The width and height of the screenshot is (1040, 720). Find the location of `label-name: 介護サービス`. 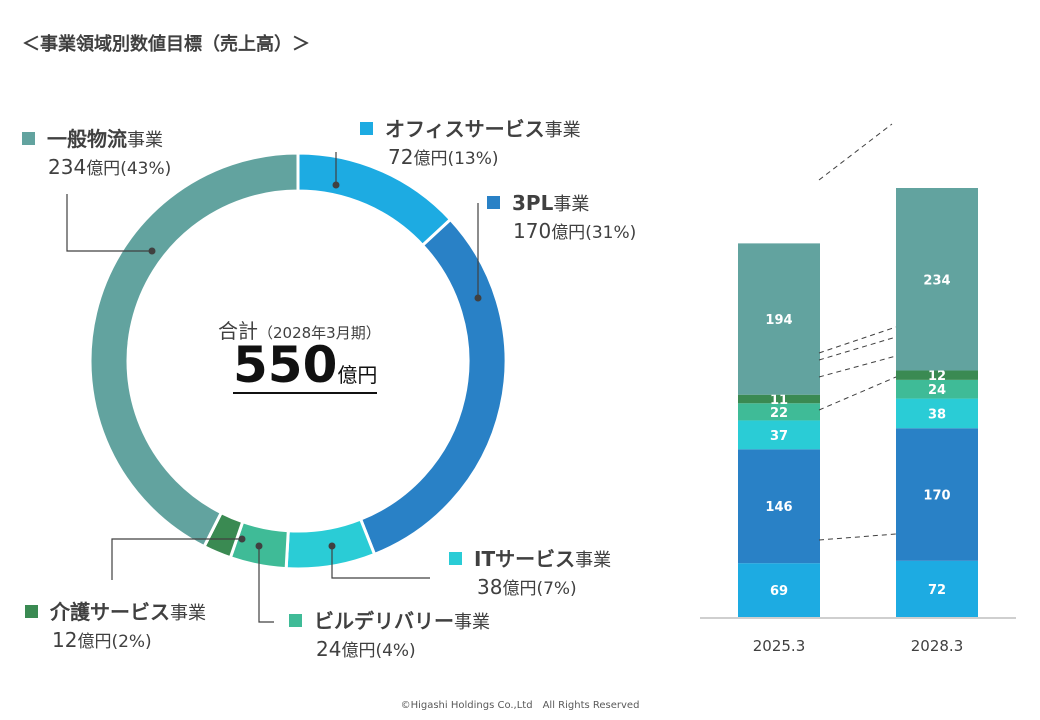

label-name: 介護サービス is located at coordinates (110, 612).